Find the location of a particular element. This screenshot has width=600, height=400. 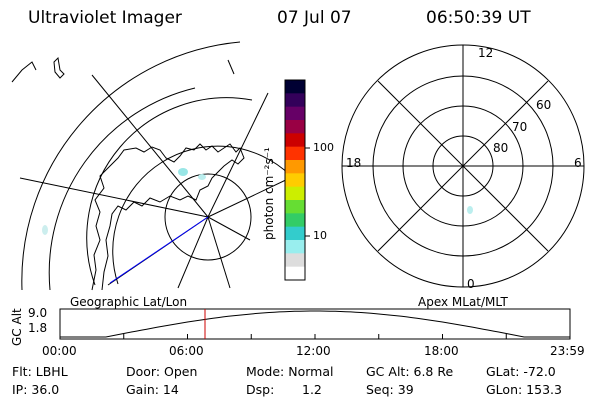

map-lat-circle-inner is located at coordinates (208, 217).